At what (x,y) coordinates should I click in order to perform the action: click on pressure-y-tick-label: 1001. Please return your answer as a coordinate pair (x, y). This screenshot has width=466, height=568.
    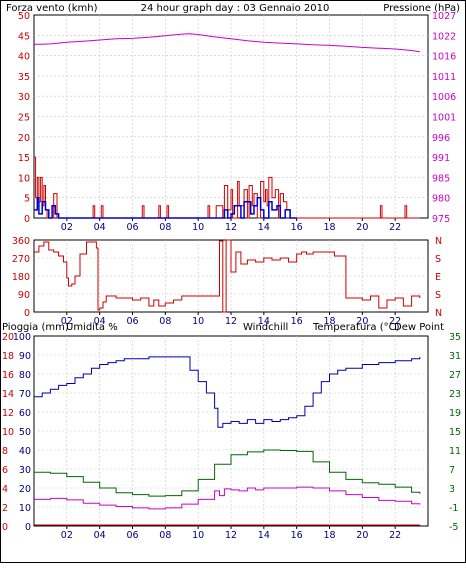
    Looking at the image, I should click on (444, 118).